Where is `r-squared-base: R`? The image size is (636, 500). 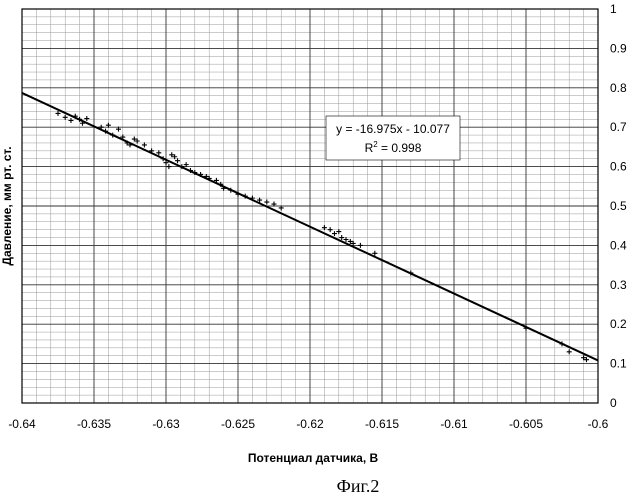 r-squared-base: R is located at coordinates (369, 148).